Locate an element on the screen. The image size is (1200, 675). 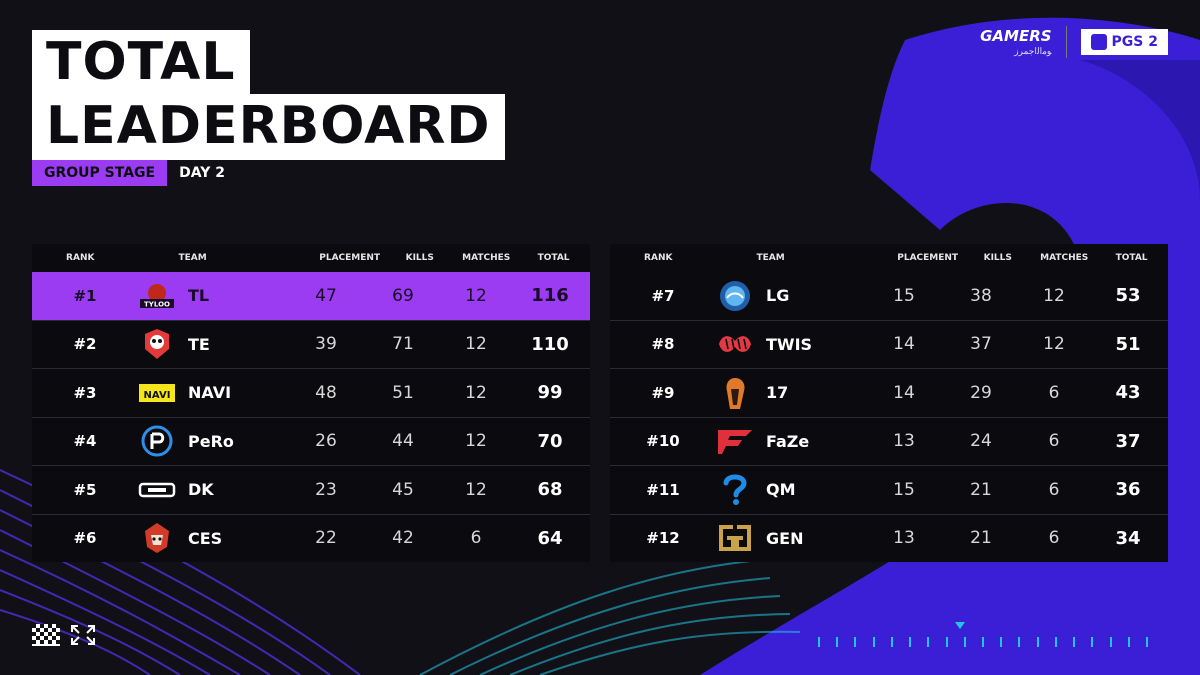
team-cell: FaZe is located at coordinates (791, 441).